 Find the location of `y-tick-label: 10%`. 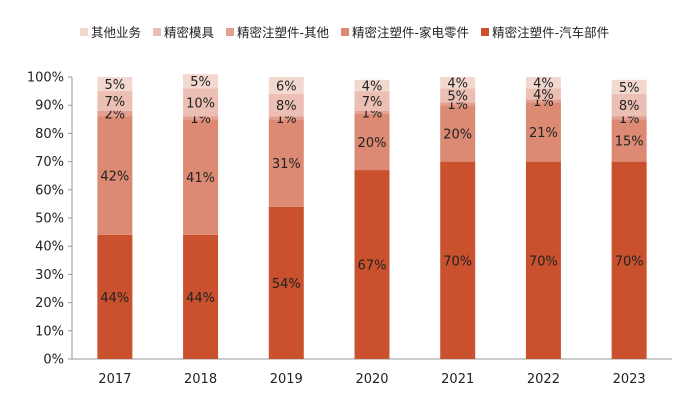

y-tick-label: 10% is located at coordinates (49, 331).